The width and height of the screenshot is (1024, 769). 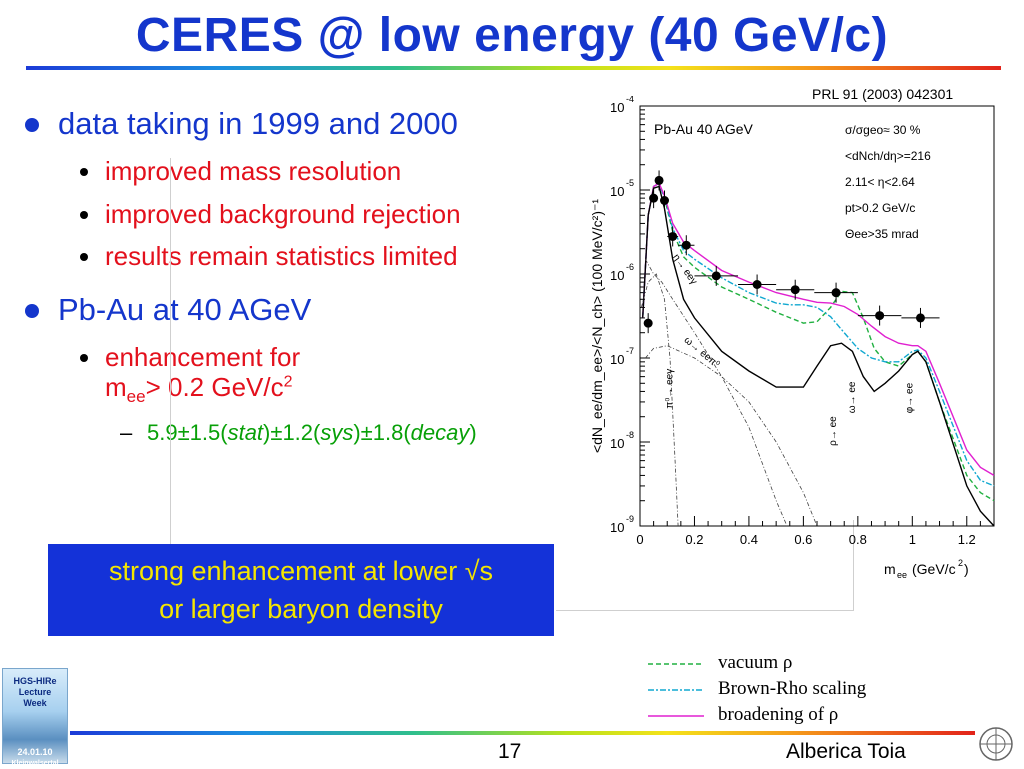 What do you see at coordinates (639, 539) in the screenshot?
I see `x-tick-label: 0` at bounding box center [639, 539].